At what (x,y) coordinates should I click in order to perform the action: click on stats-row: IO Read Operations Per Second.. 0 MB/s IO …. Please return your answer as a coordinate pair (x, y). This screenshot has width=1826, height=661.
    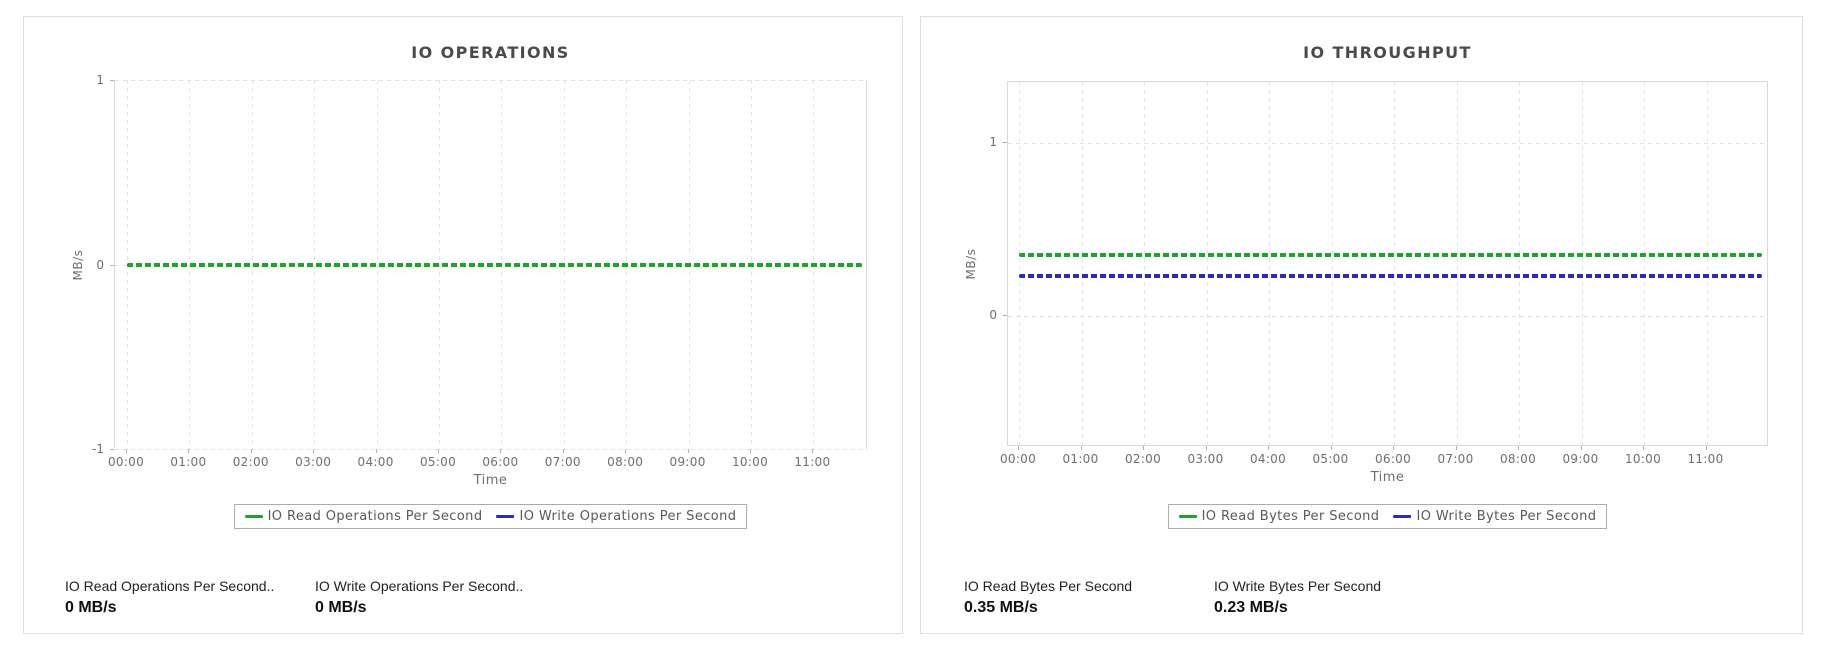
    Looking at the image, I should click on (315, 597).